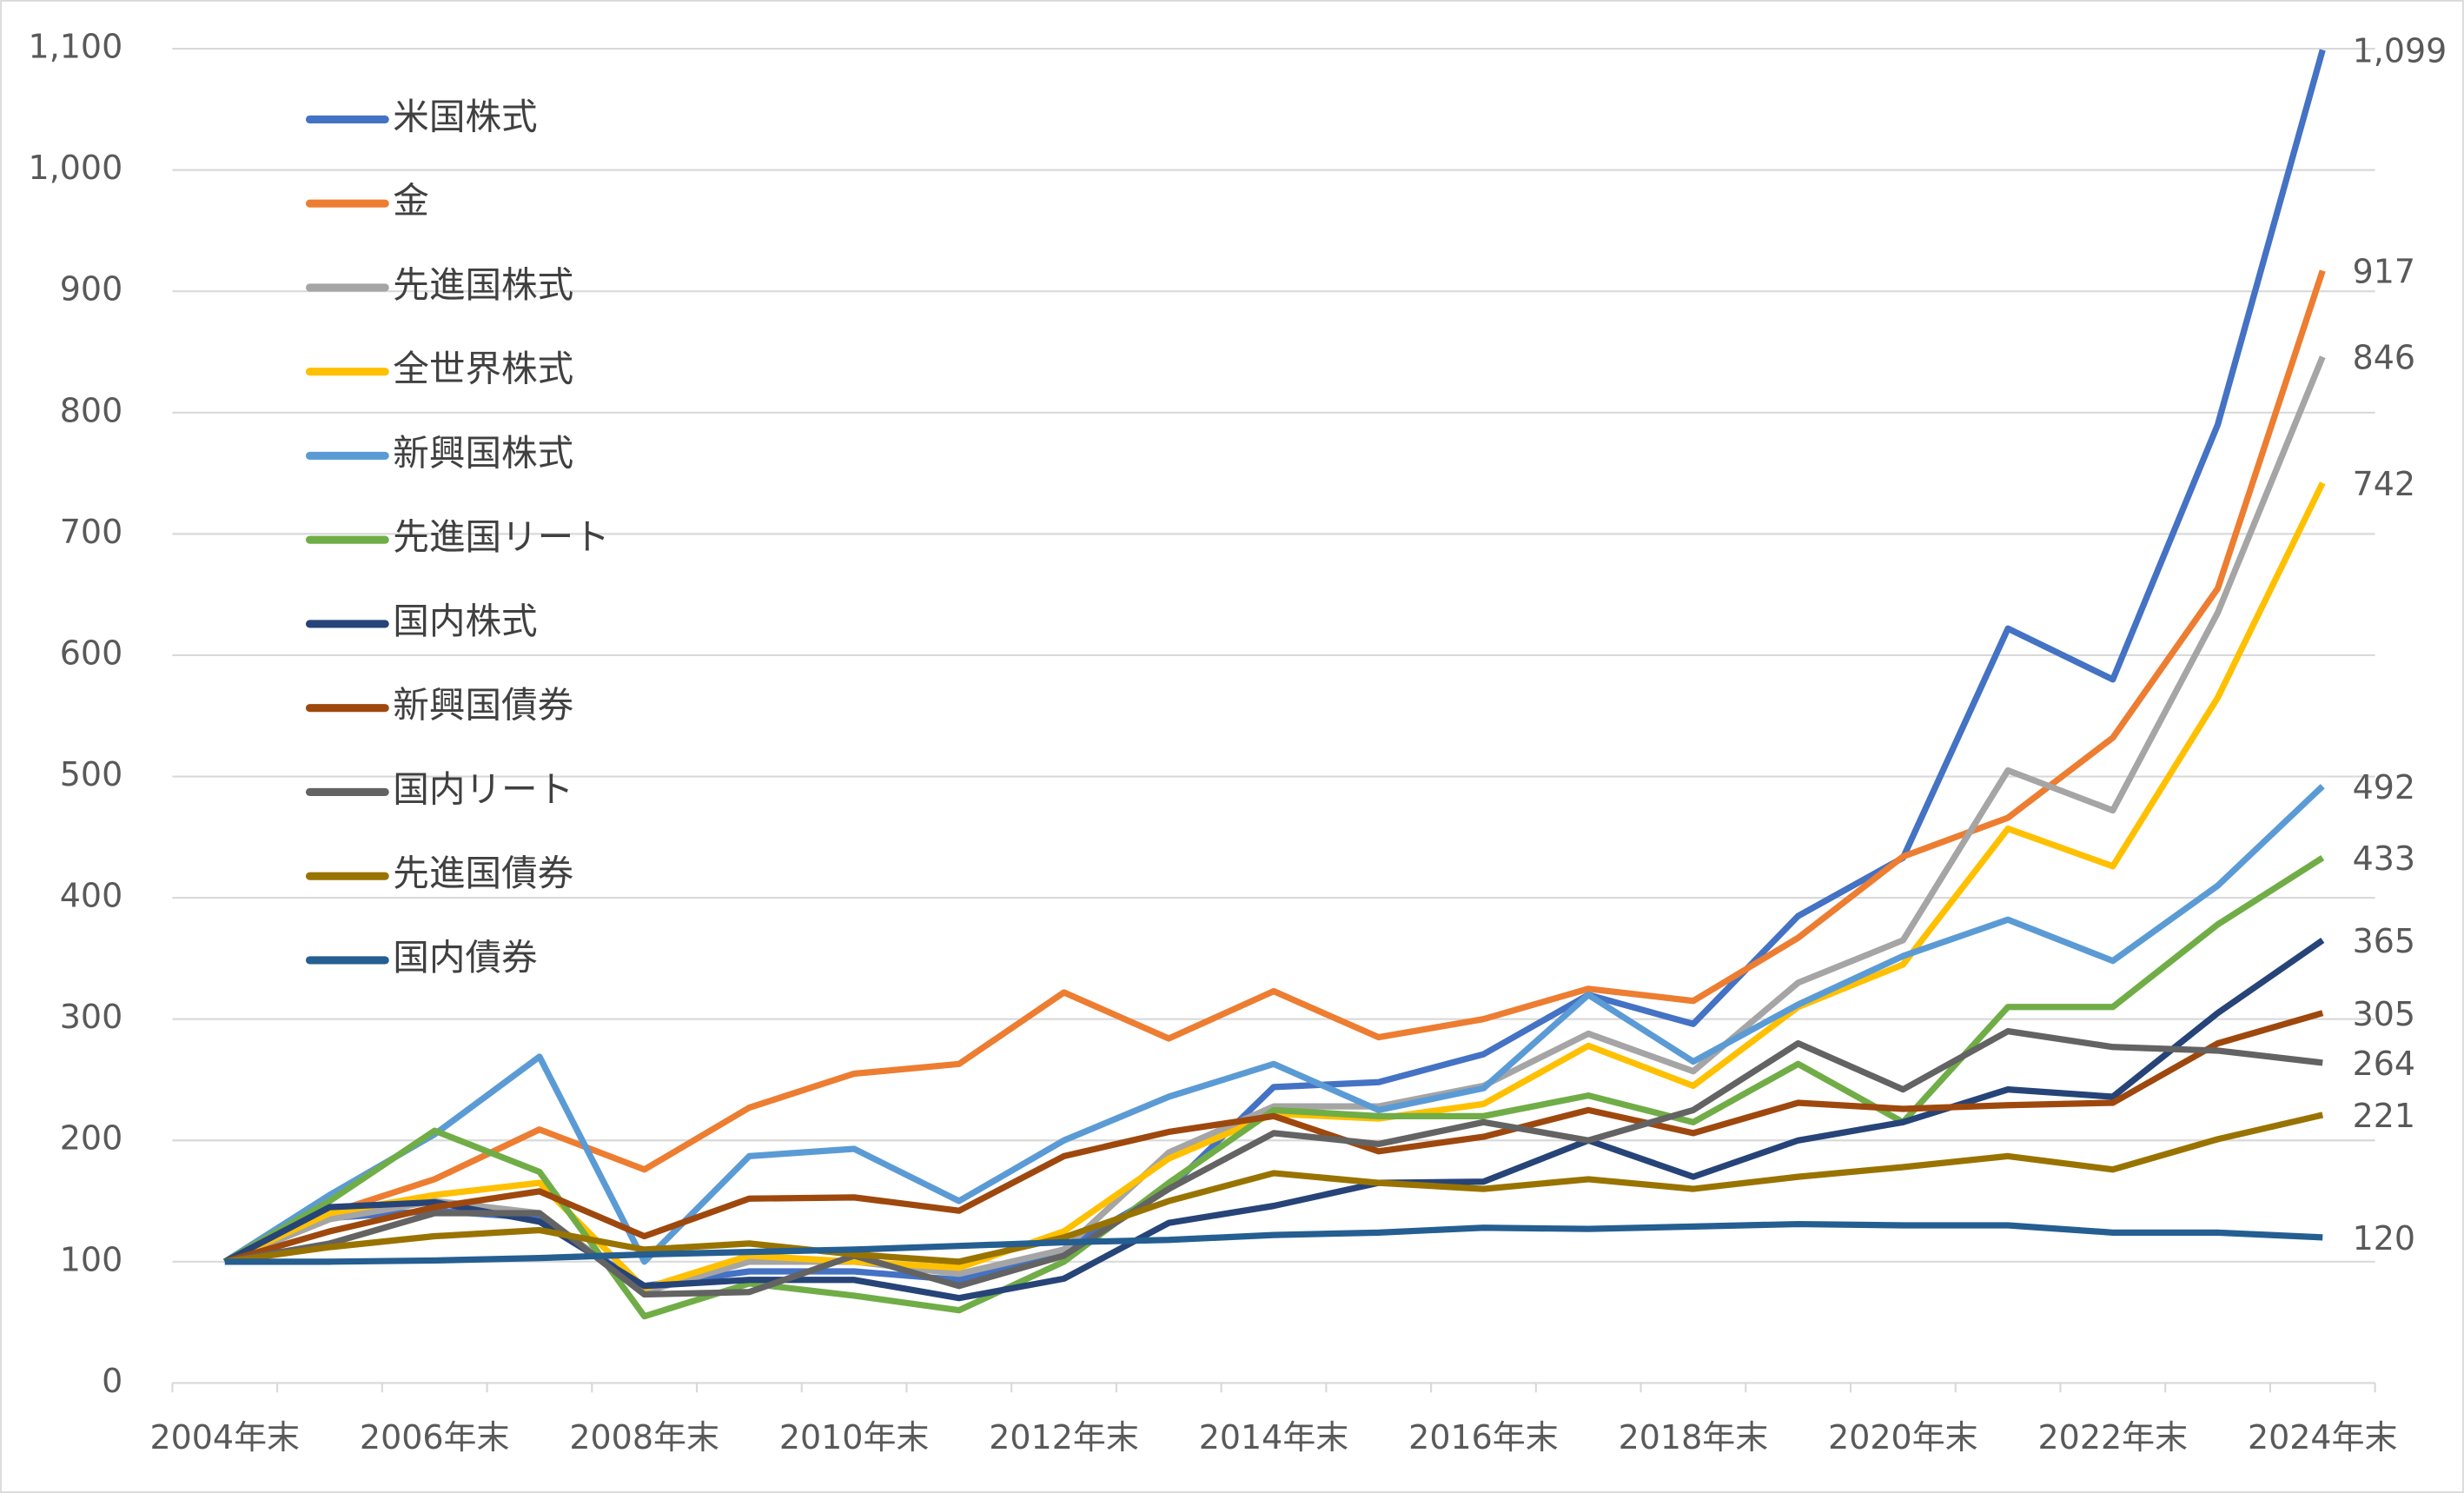 The height and width of the screenshot is (1493, 2464). What do you see at coordinates (1274, 1437) in the screenshot?
I see `x-tick-label: 2014年末` at bounding box center [1274, 1437].